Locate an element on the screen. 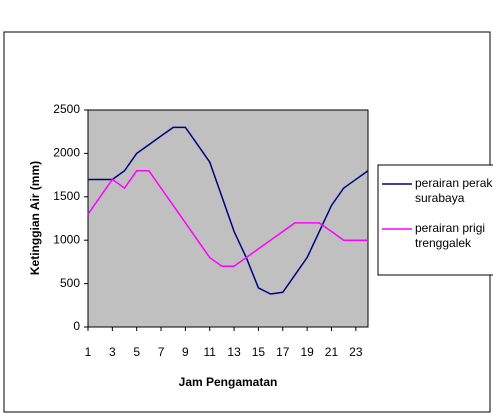 This screenshot has height=416, width=493. y-tick-label: 500 is located at coordinates (70, 283).